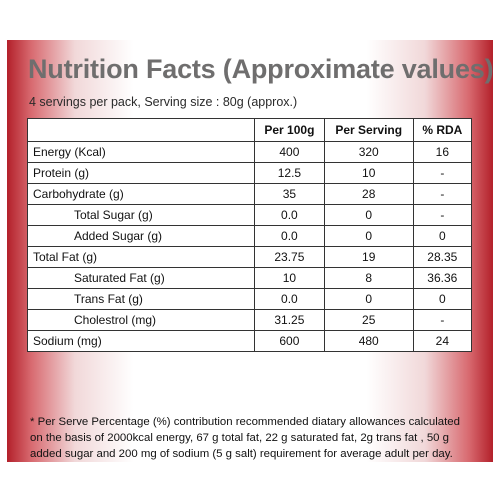 This screenshot has height=500, width=500. Describe the element at coordinates (261, 69) in the screenshot. I see `nutrition-title: Nutrition Facts (Approximate values)` at that location.